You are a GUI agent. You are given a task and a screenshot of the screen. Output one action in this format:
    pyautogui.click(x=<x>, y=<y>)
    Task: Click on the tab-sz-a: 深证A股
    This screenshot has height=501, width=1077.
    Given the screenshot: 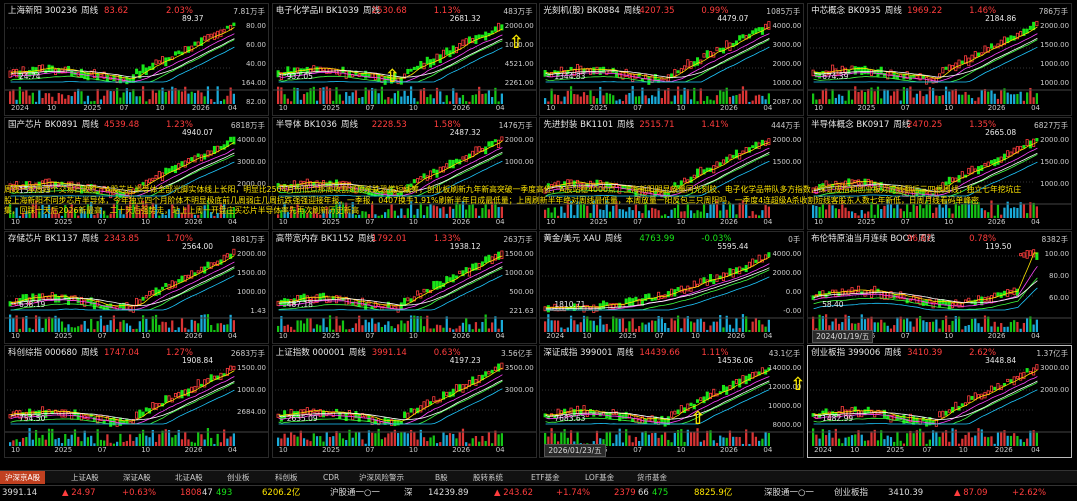 What is the action you would take?
    pyautogui.click(x=137, y=477)
    